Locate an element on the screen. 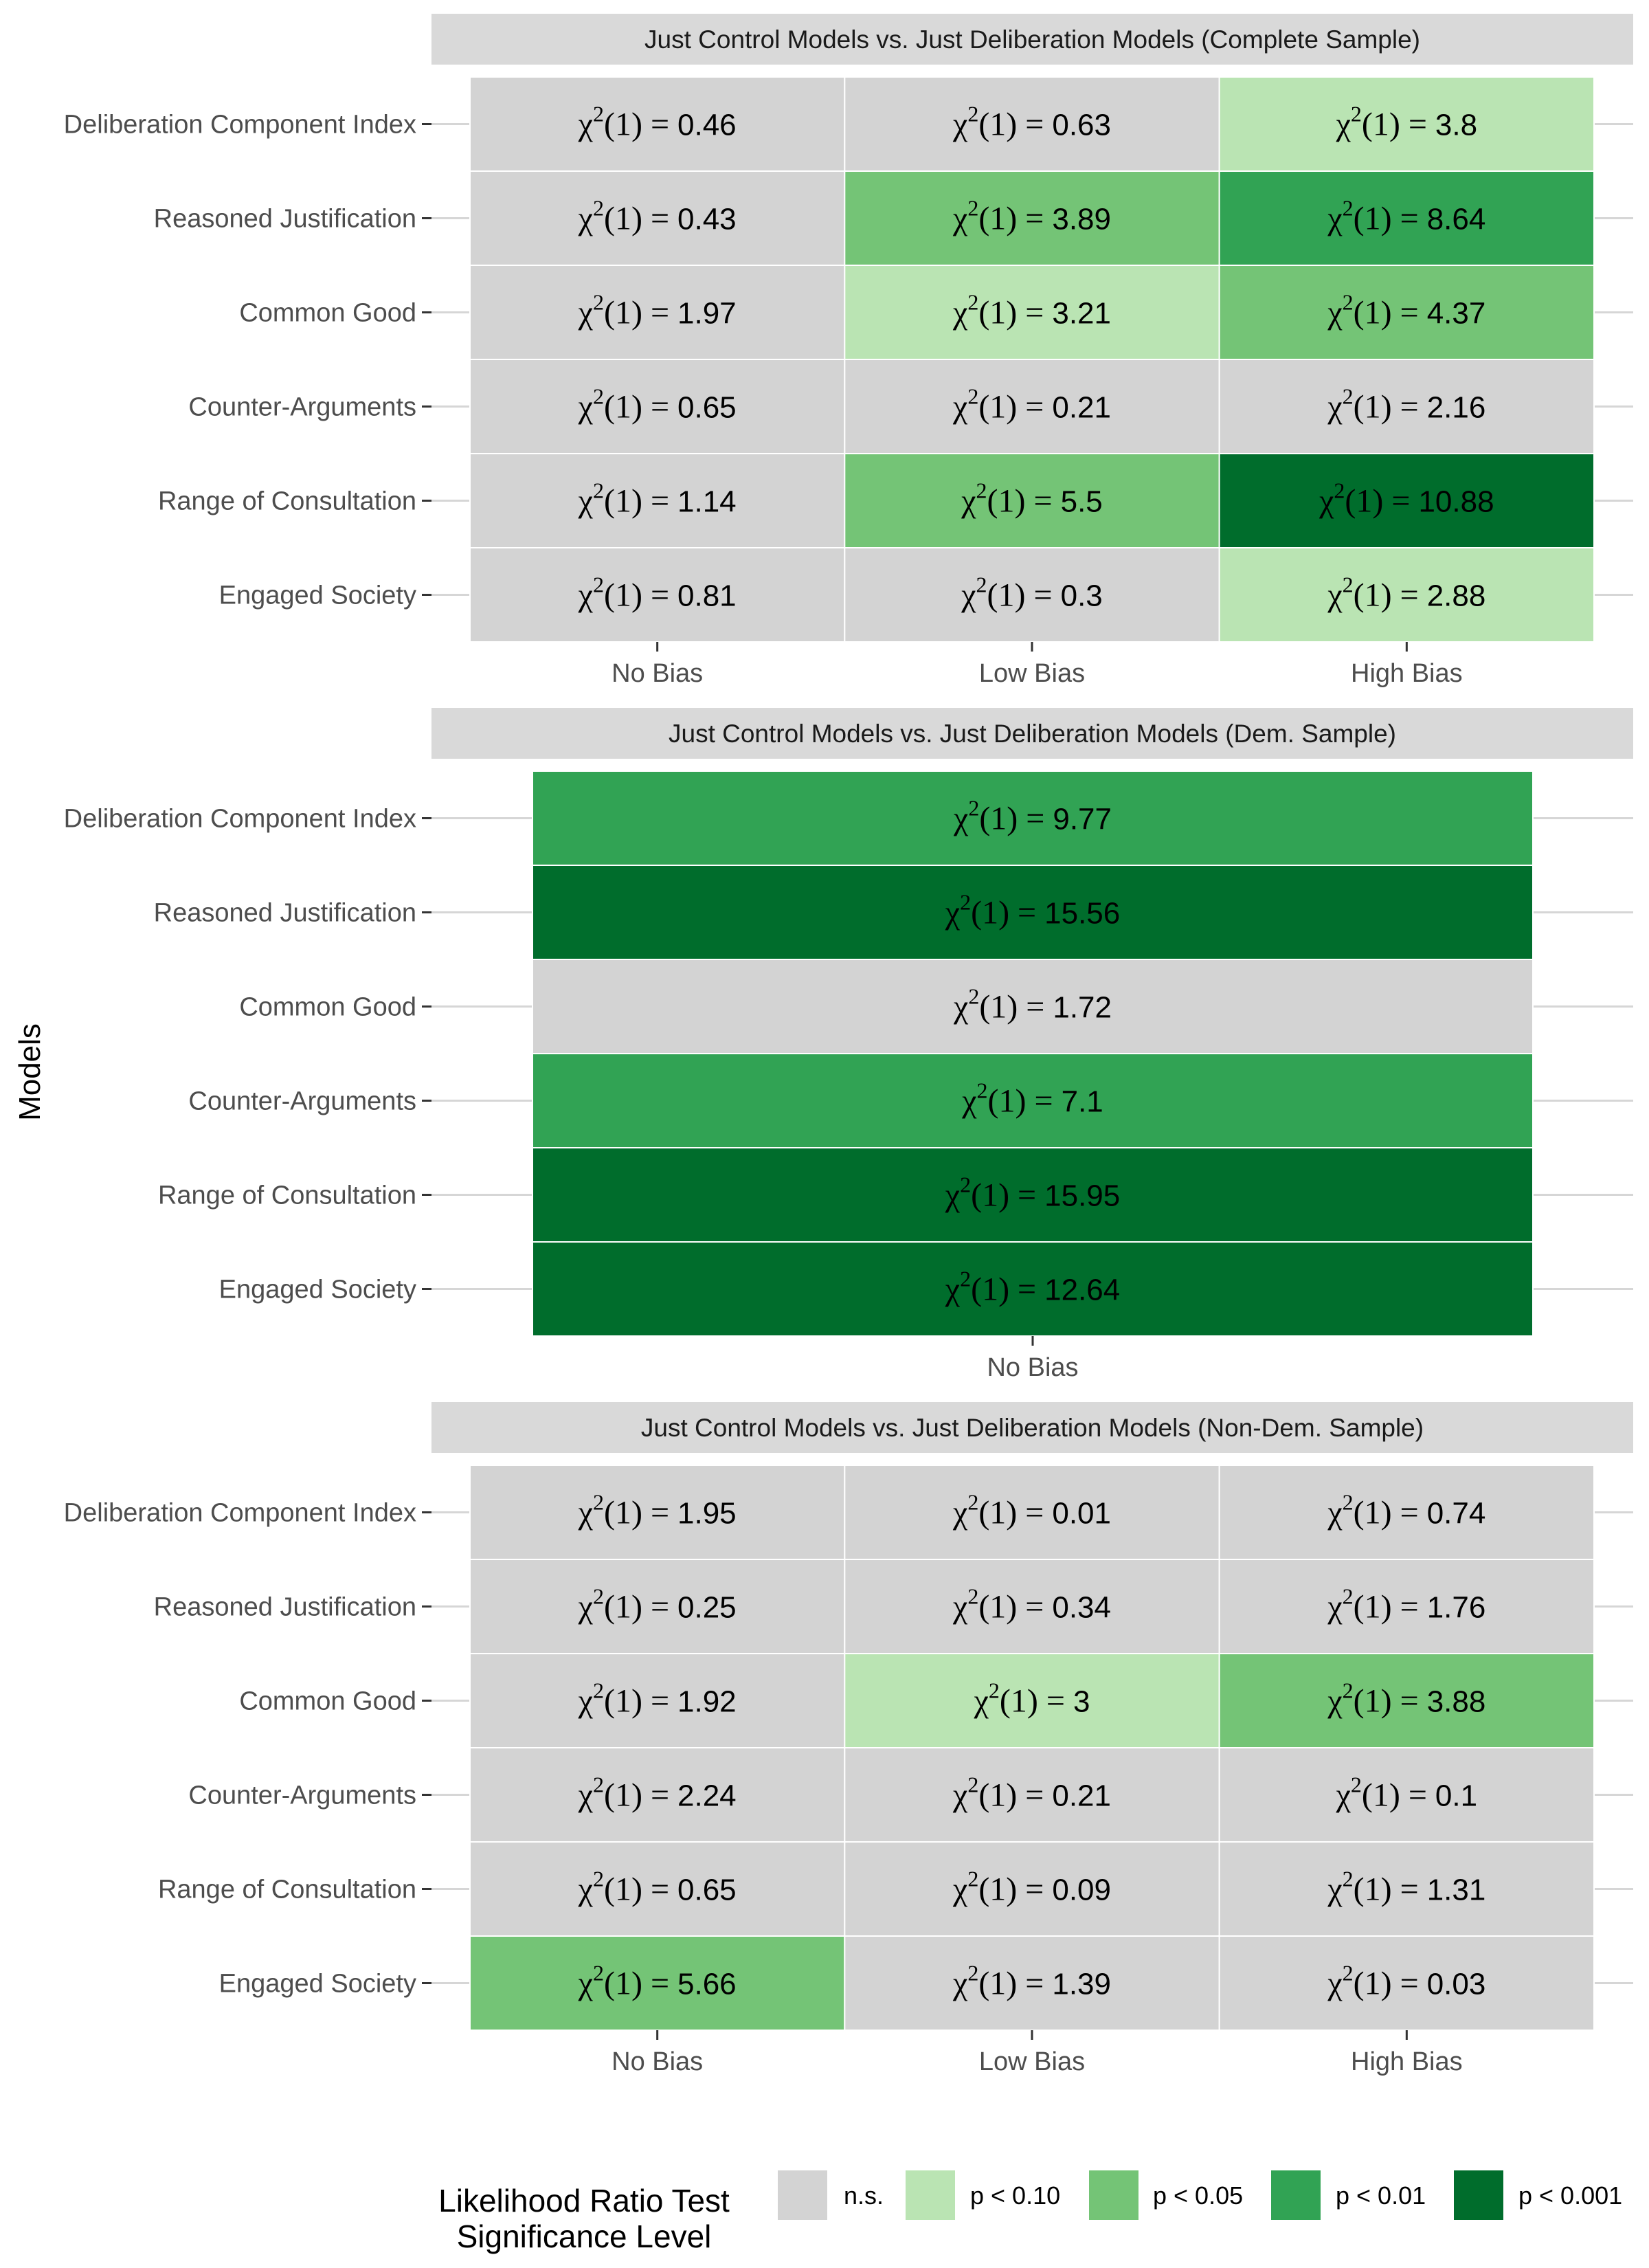  cell-label: χ2(1) = 2.16 is located at coordinates (1406, 405).